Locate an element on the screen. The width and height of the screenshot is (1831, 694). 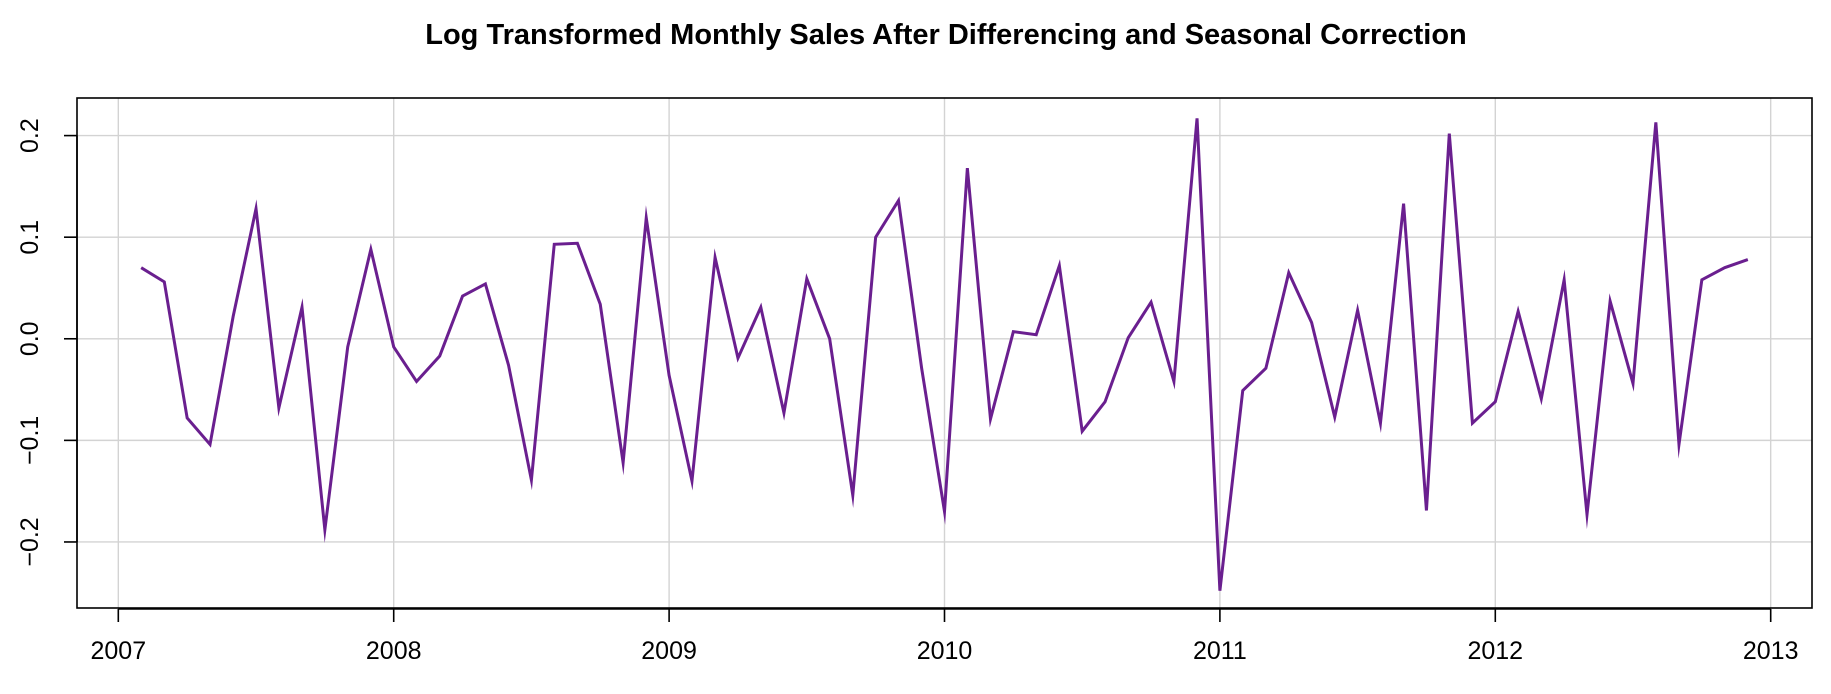
y-tick-label: 0.2 is located at coordinates (30, 135).